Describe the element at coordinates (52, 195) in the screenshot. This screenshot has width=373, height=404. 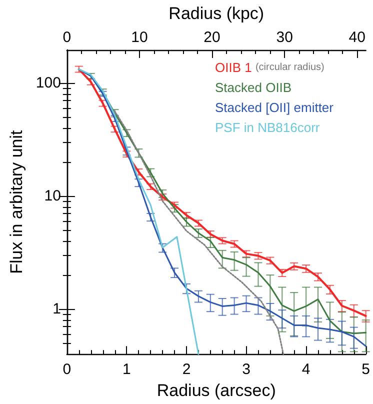
I see `y-tick-label: 10` at that location.